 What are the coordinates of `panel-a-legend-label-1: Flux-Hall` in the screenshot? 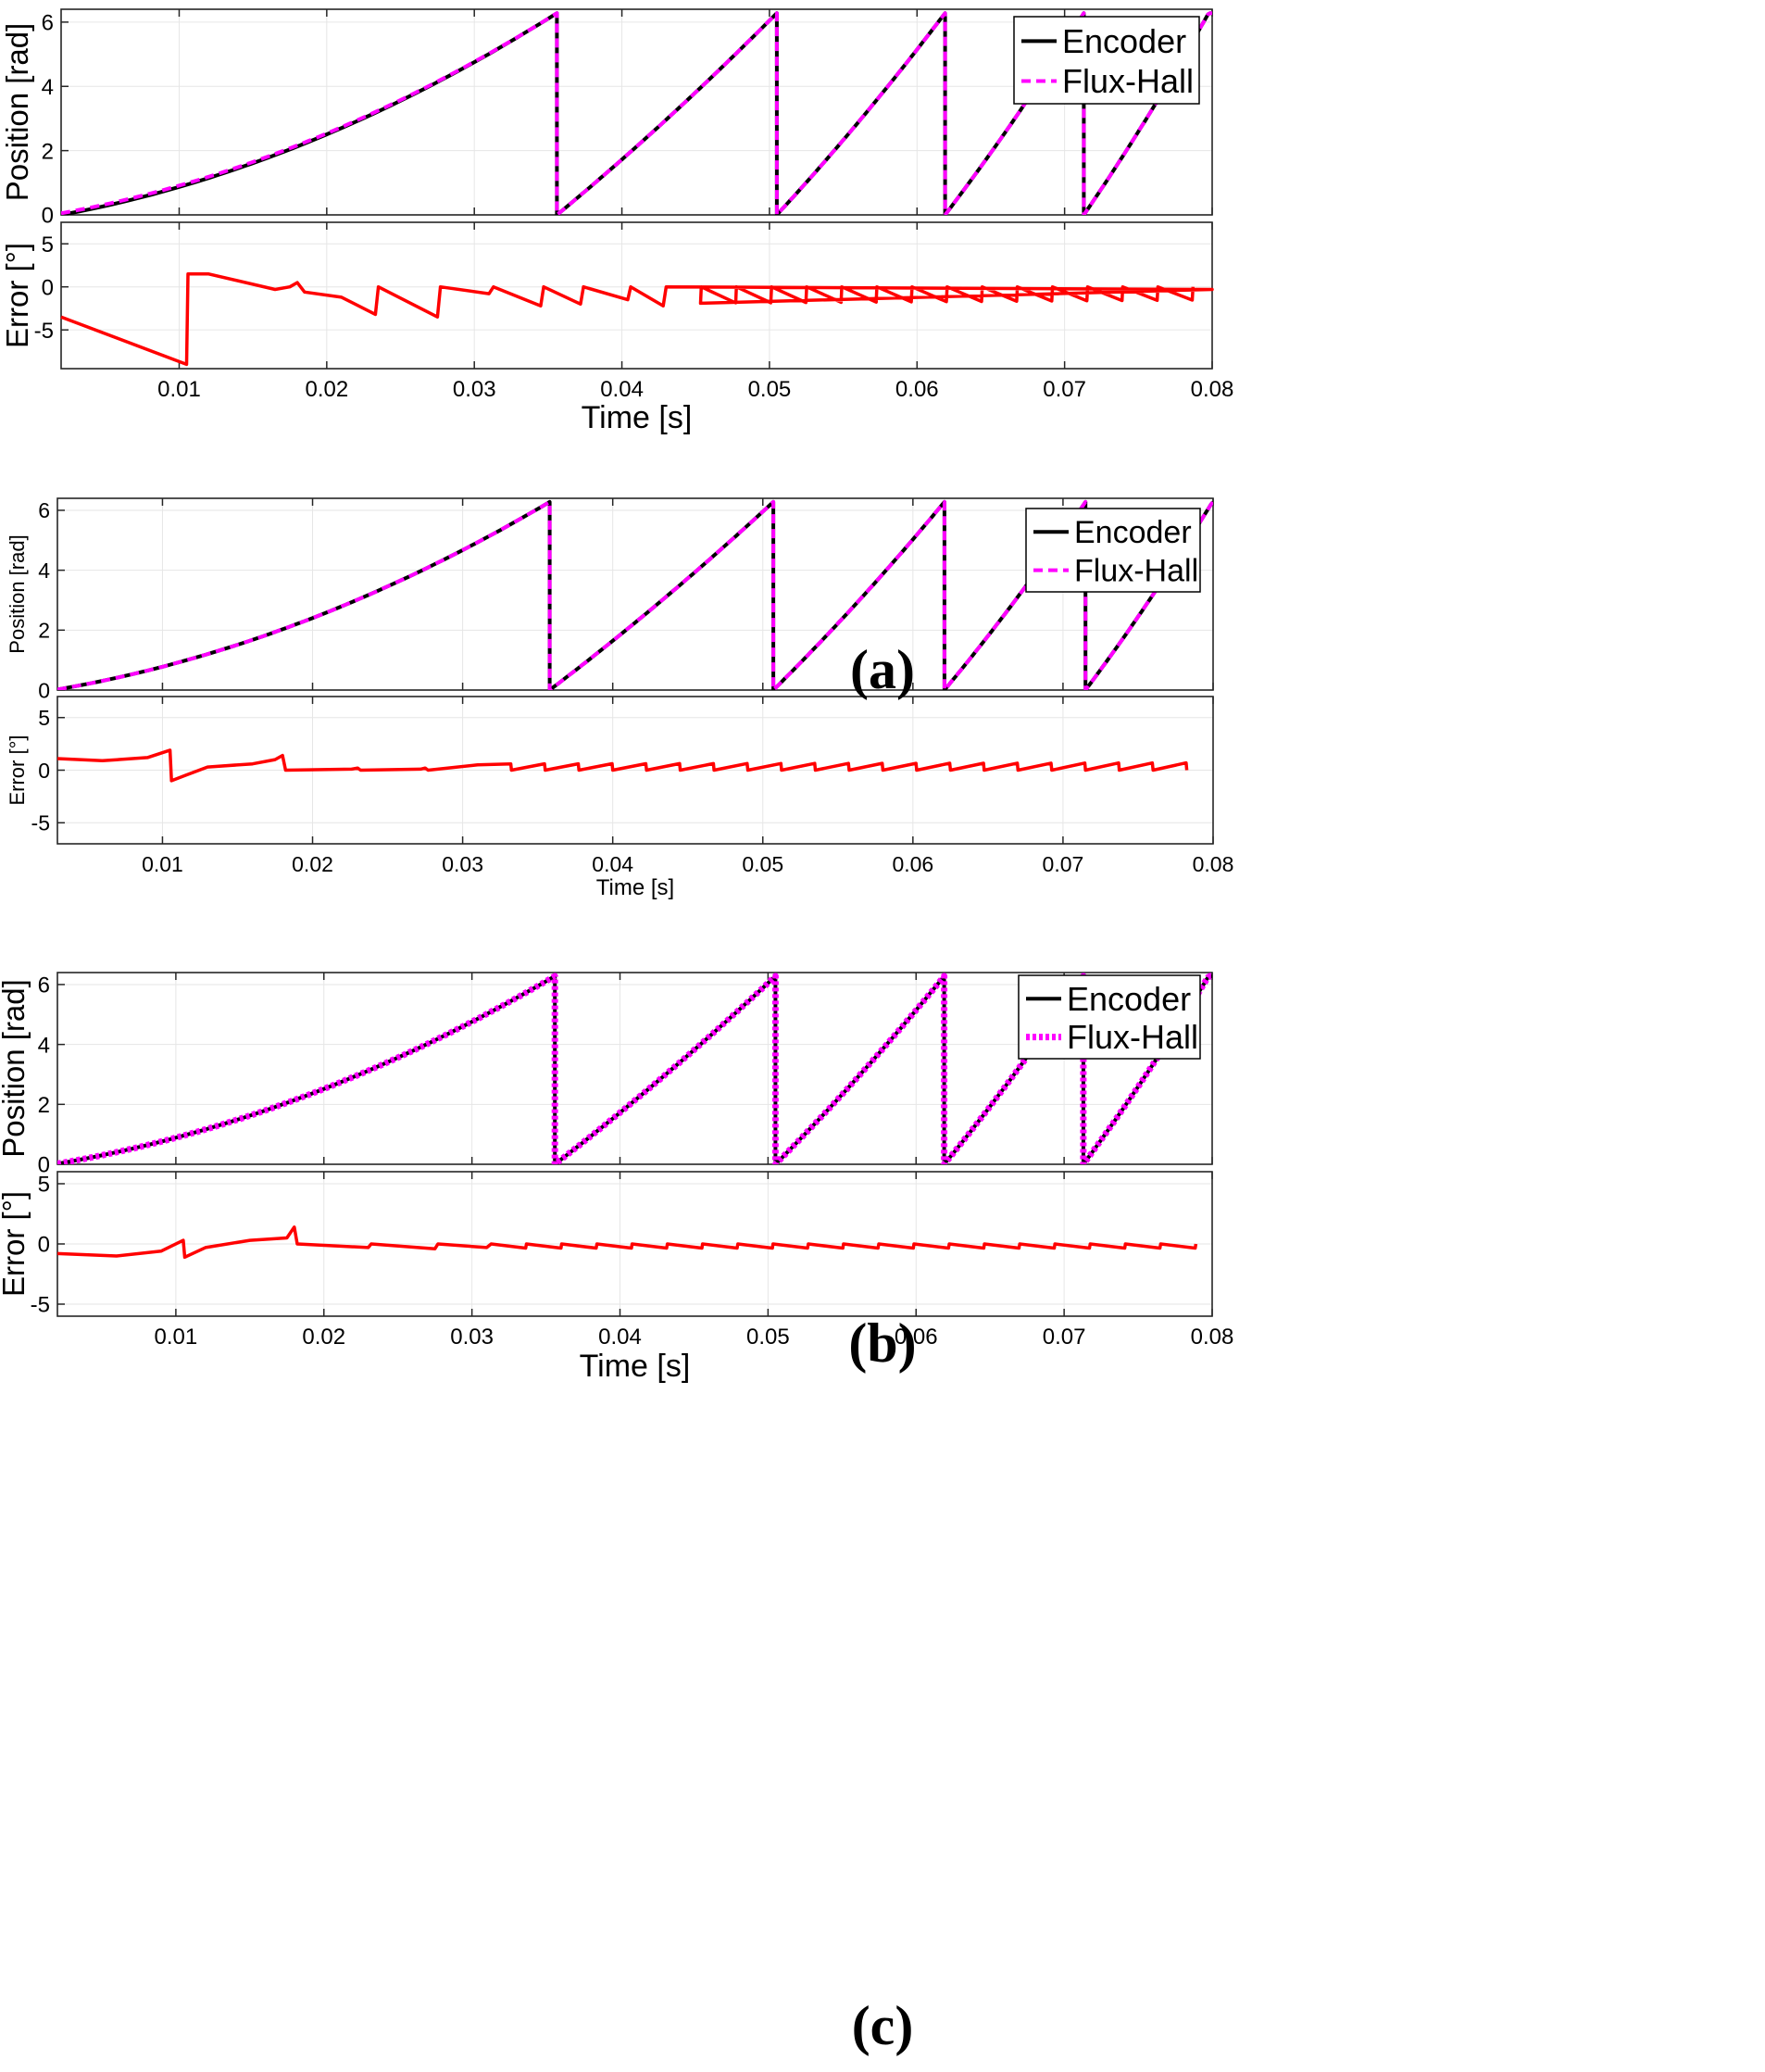 It's located at (1128, 81).